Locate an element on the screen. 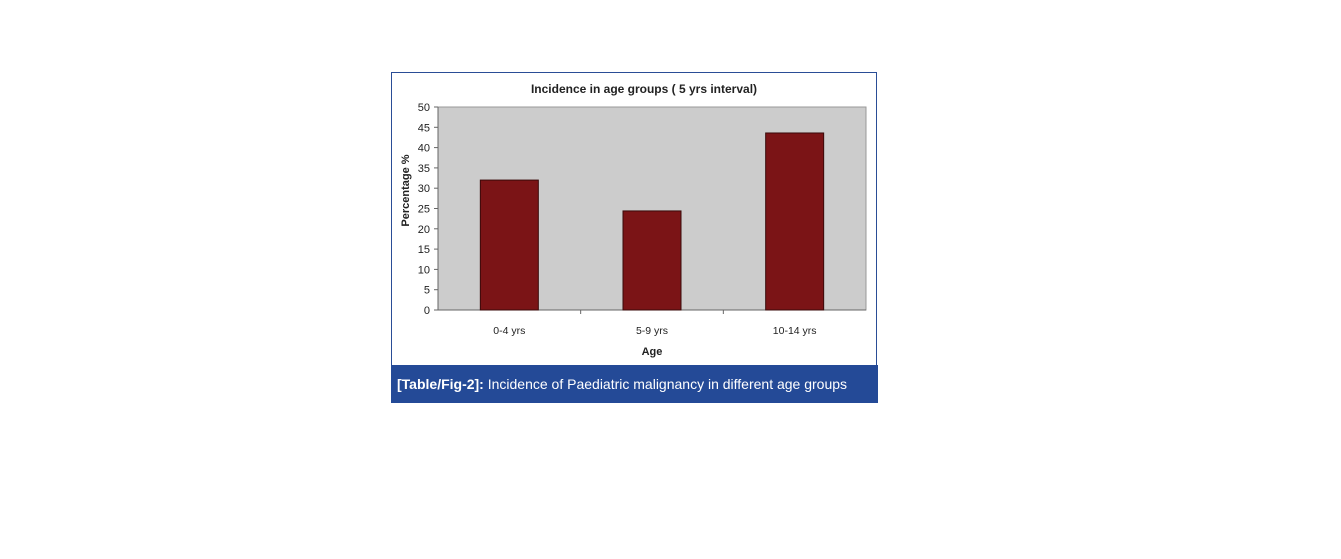 Image resolution: width=1341 pixels, height=559 pixels. x-axis-label: Age is located at coordinates (652, 352).